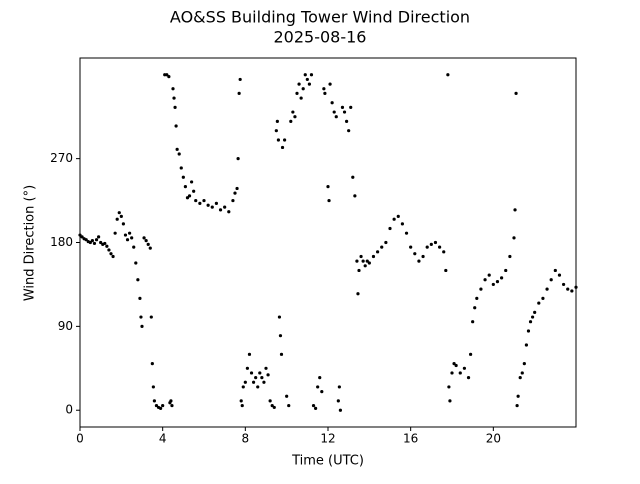 The height and width of the screenshot is (484, 640). Describe the element at coordinates (410, 439) in the screenshot. I see `x-tick-label: 16` at that location.